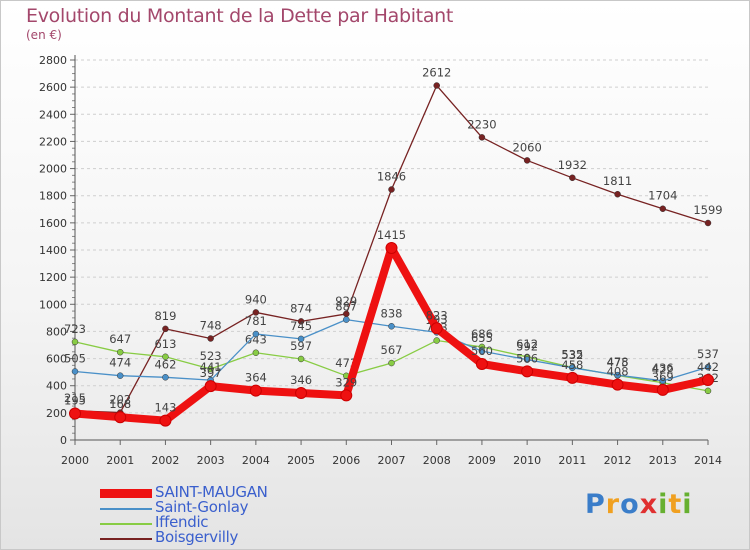  What do you see at coordinates (56, 331) in the screenshot?
I see `y-tick-label: 800` at bounding box center [56, 331].